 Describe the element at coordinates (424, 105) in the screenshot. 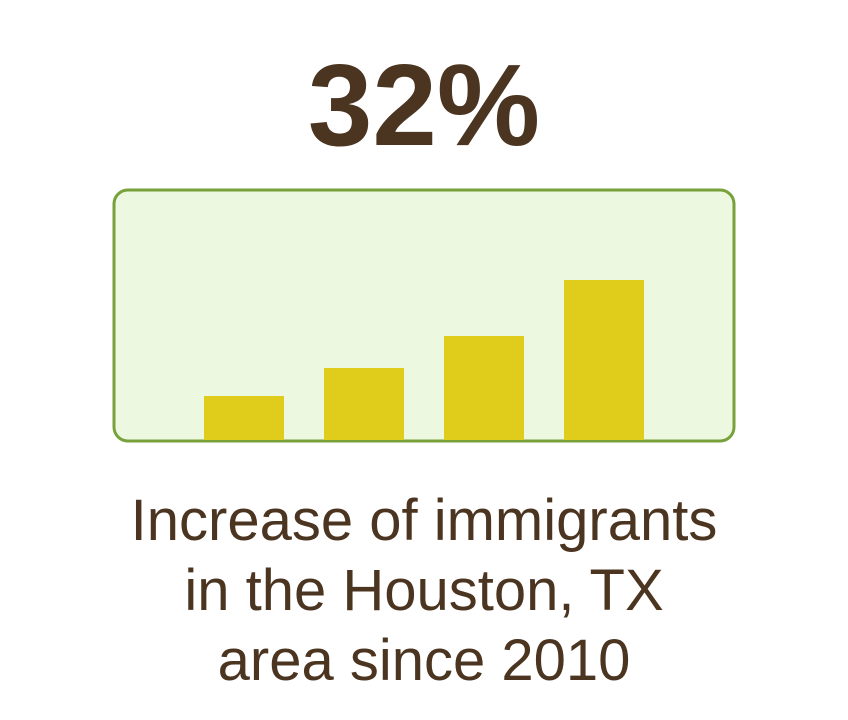

I see `headline: 32%` at that location.